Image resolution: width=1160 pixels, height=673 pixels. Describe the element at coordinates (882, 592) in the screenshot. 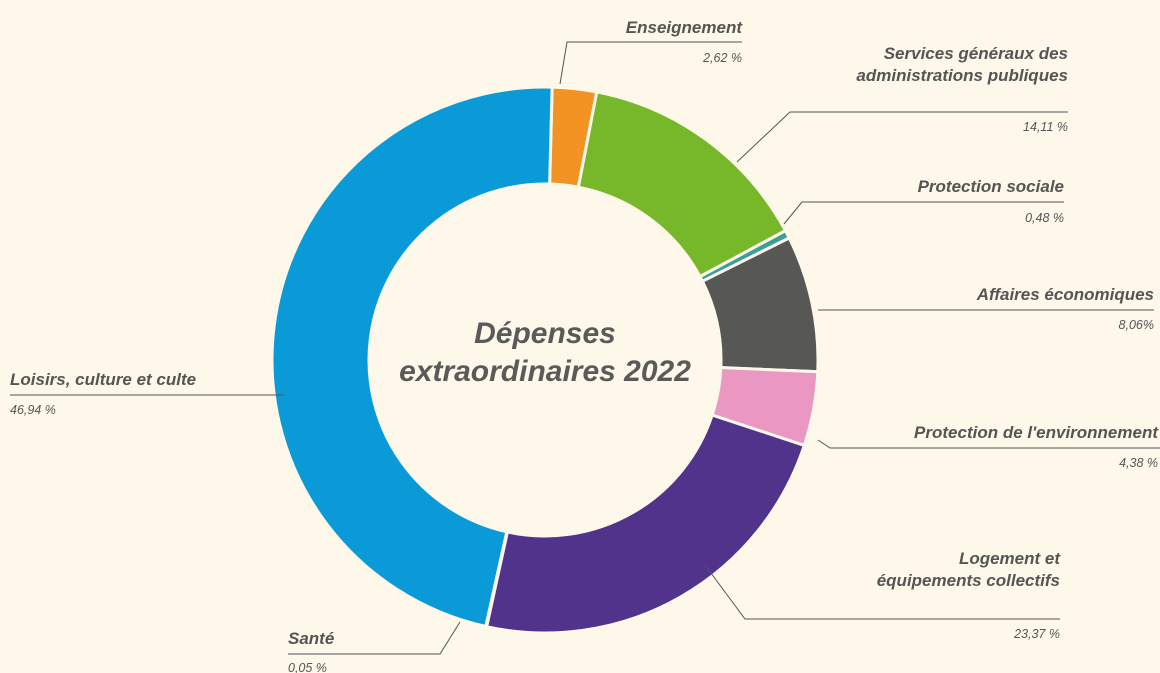

I see `leader-line-logement-et-equipements-collectifs` at that location.